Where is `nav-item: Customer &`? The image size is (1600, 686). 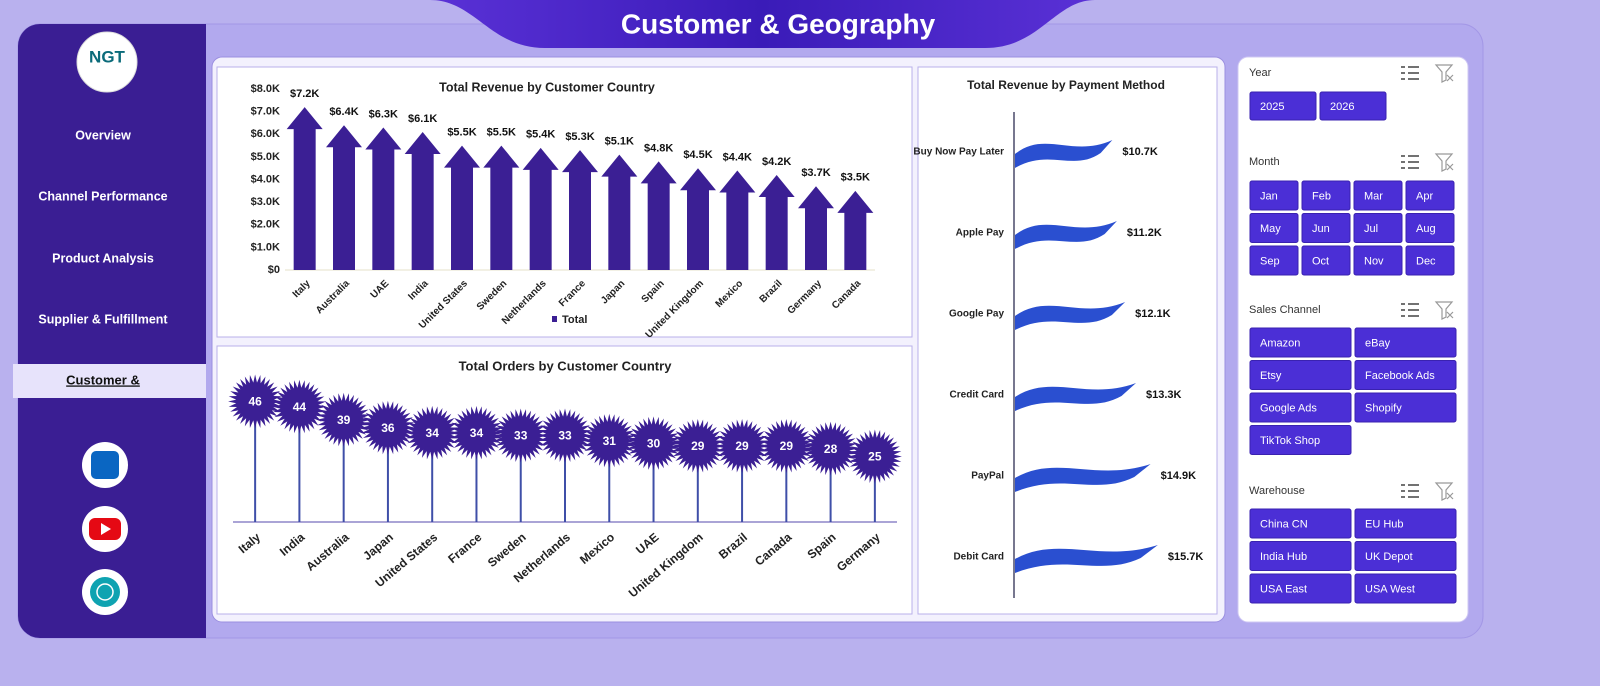
nav-item: Customer & is located at coordinates (103, 379).